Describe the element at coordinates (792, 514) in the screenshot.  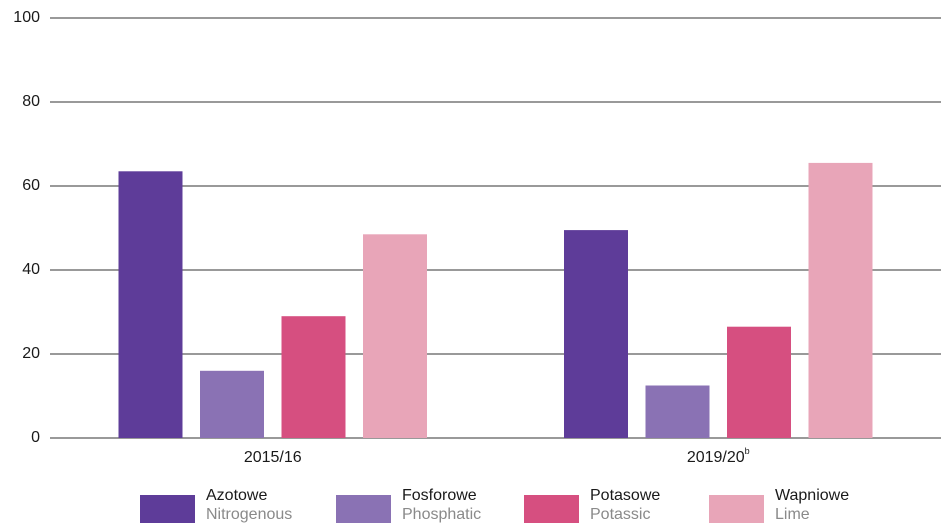
I see `legend-label-en: Lime` at that location.